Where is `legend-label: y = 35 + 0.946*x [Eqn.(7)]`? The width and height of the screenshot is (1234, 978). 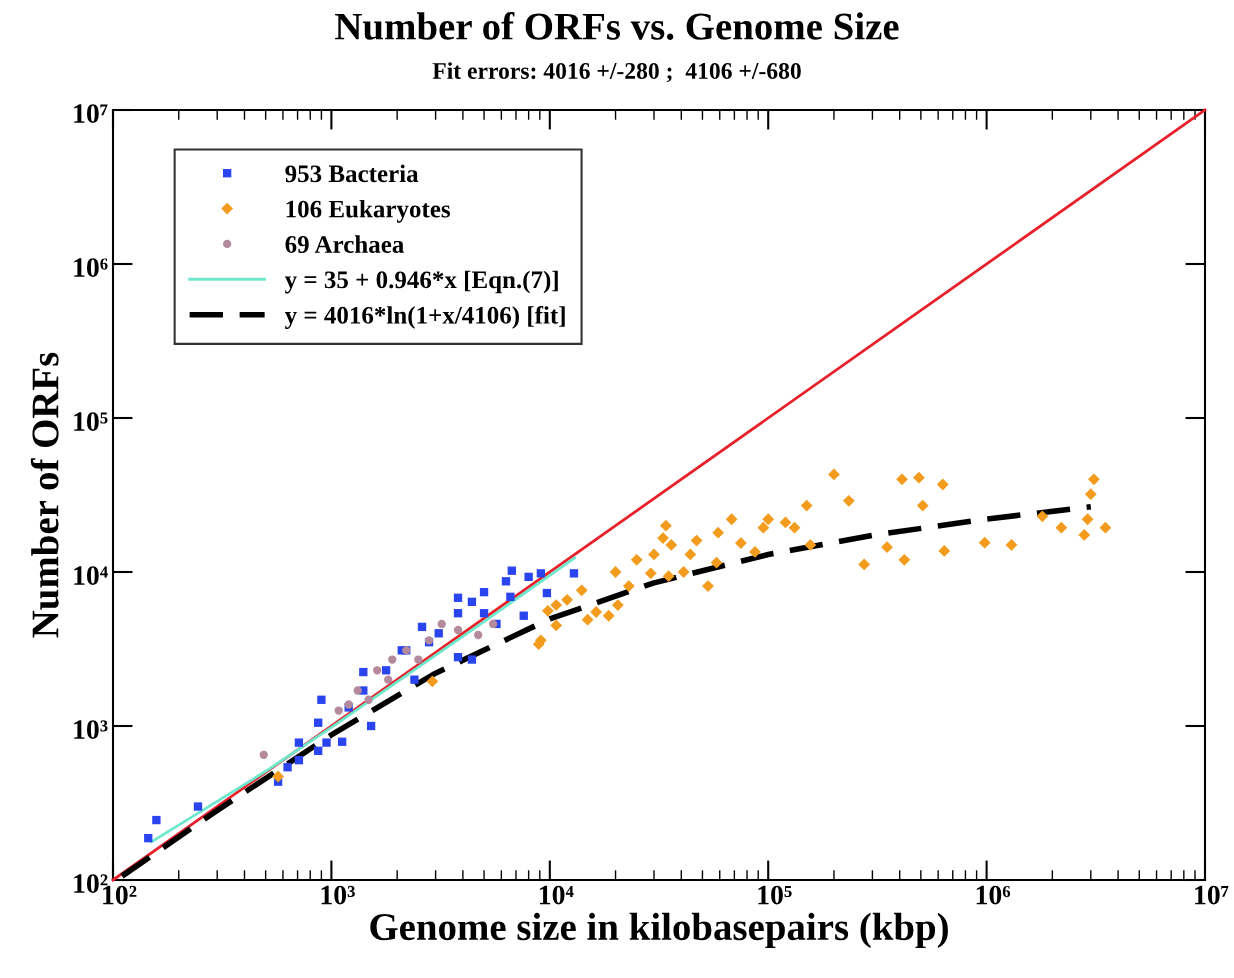 legend-label: y = 35 + 0.946*x [Eqn.(7)] is located at coordinates (421, 282).